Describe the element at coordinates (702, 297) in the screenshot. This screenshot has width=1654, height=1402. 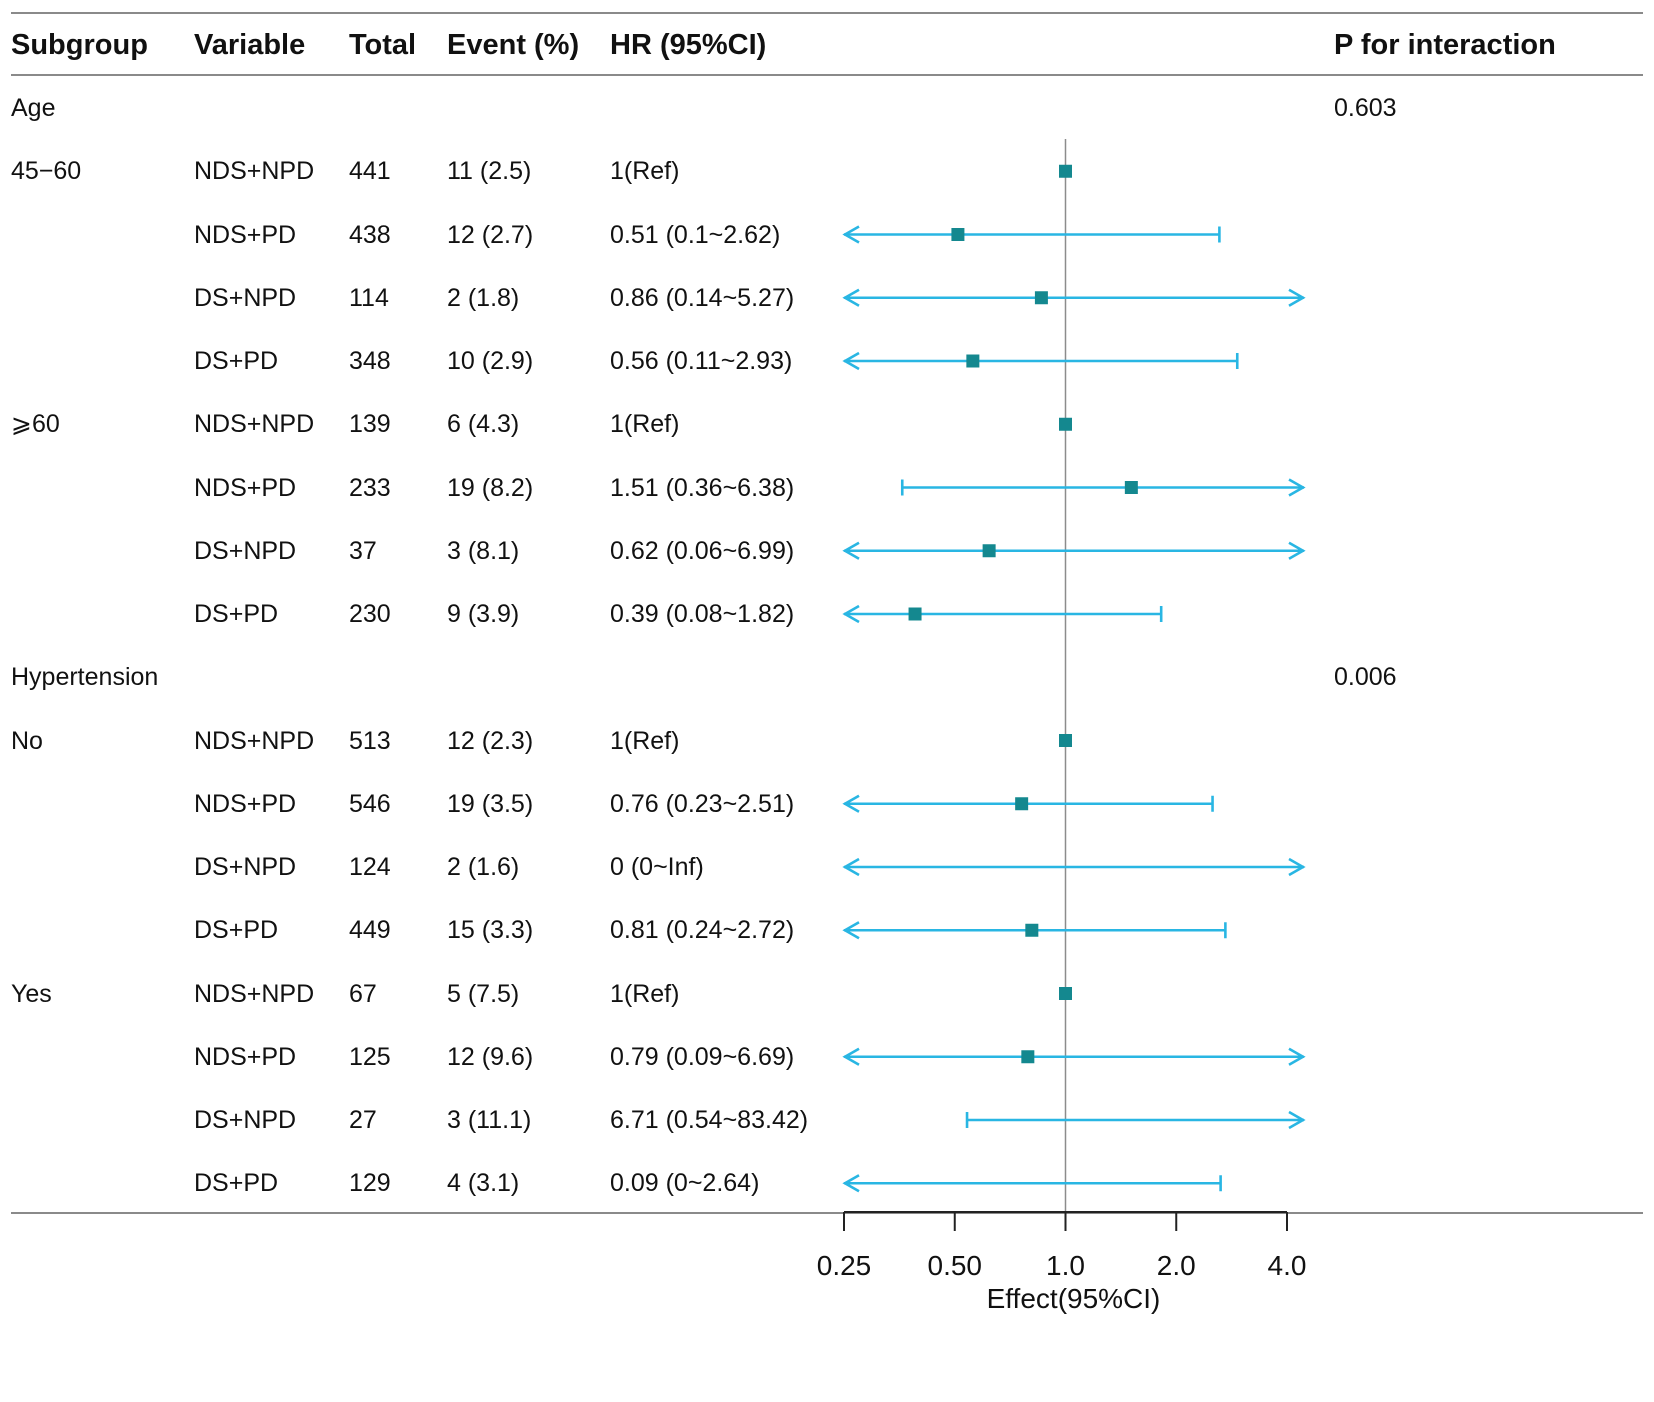
I see `hr-text: 0.86 (0.14~5.27)` at that location.